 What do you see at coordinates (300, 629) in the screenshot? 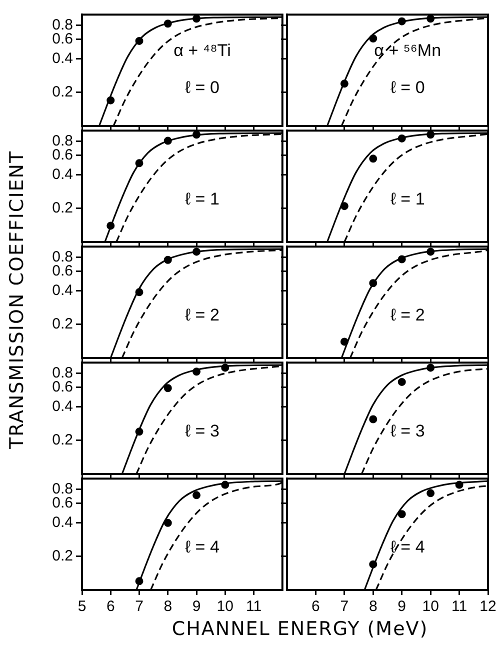
I see `x-axis-title: CHANNEL ENERGY (MeV)` at bounding box center [300, 629].